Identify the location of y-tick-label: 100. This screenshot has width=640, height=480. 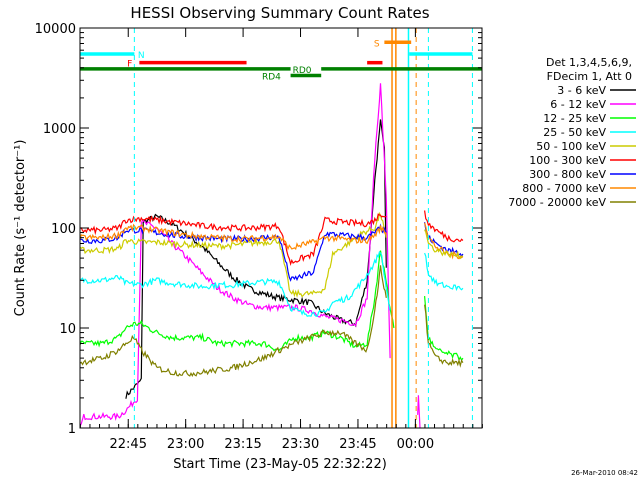
(63, 229).